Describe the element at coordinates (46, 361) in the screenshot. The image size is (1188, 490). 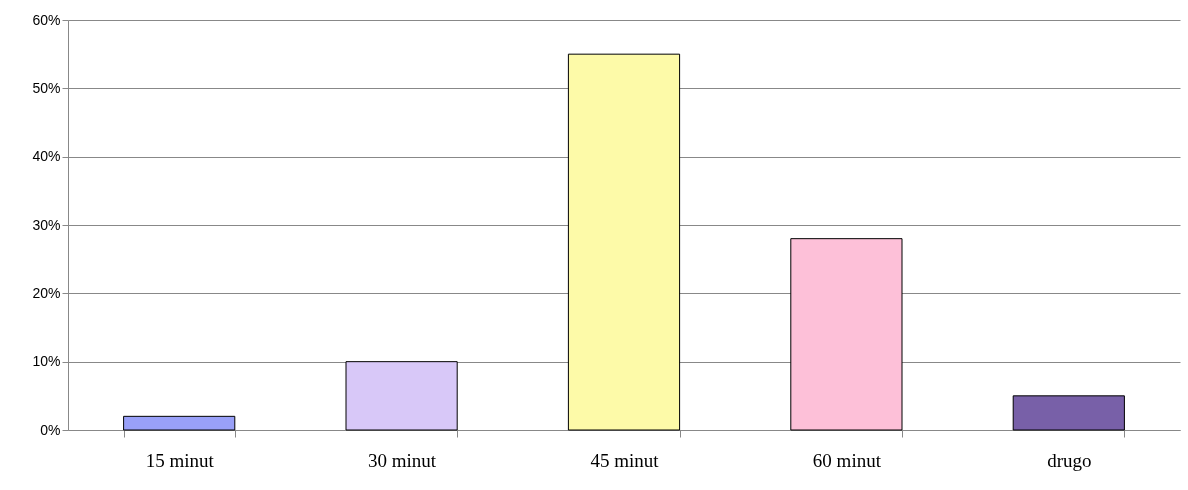
I see `y-tick-label: 10%` at that location.